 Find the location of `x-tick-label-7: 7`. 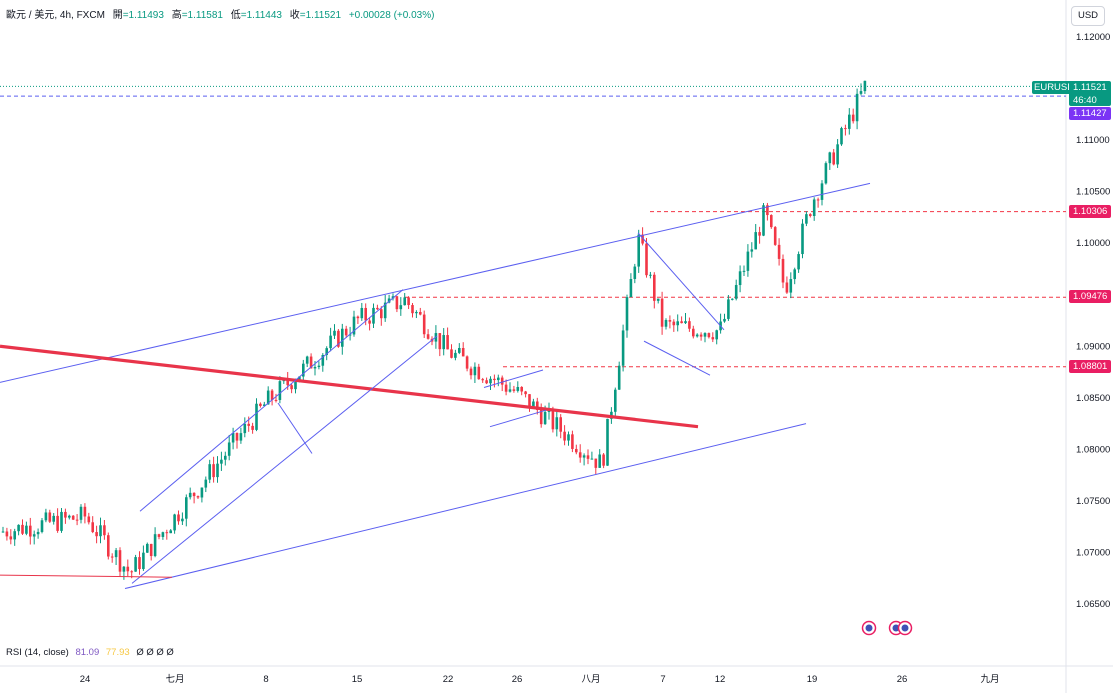

x-tick-label-7: 7 is located at coordinates (662, 679).